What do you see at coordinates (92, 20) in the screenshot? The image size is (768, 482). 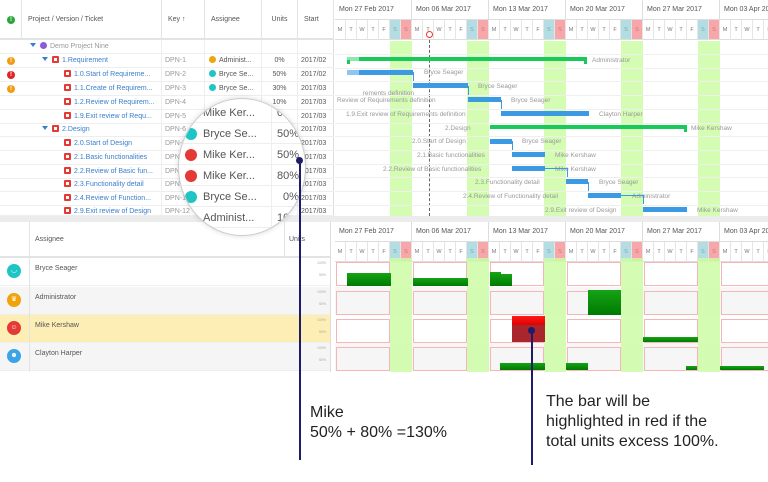 I see `column-header-project: Project / Version / Ticket` at bounding box center [92, 20].